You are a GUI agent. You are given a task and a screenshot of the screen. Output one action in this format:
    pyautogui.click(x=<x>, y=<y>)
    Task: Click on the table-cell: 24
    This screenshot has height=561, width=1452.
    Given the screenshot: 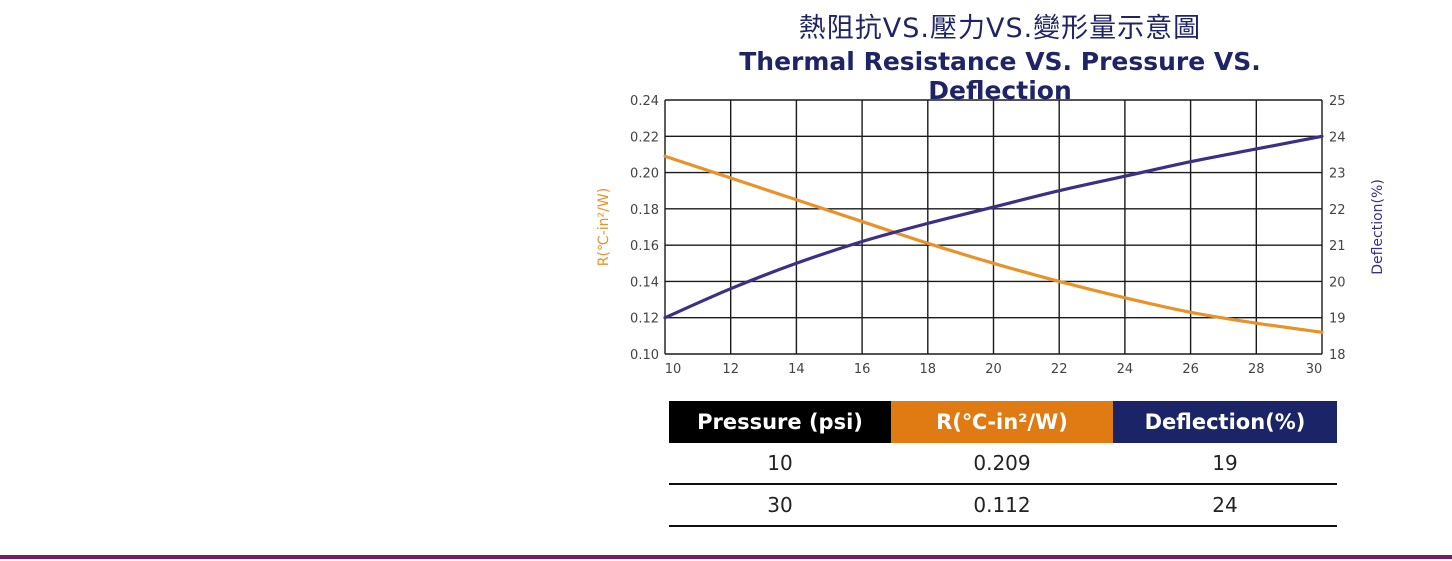 What is the action you would take?
    pyautogui.click(x=1225, y=505)
    